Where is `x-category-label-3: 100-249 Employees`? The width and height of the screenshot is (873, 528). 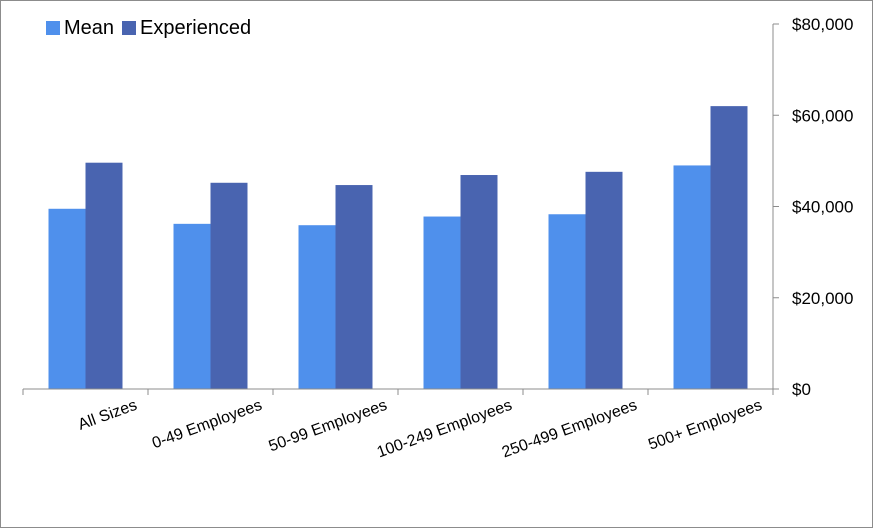
x-category-label-3: 100-249 Employees is located at coordinates (445, 429).